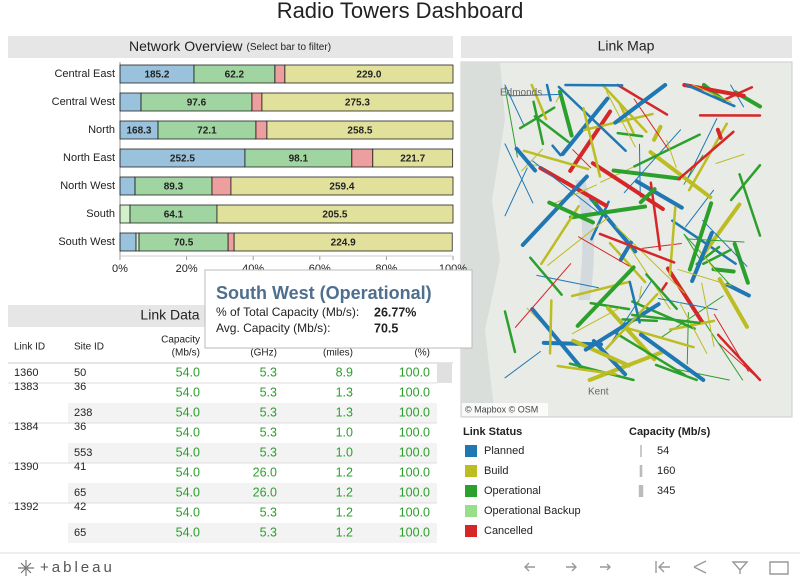 The height and width of the screenshot is (586, 800). Describe the element at coordinates (174, 187) in the screenshot. I see `bar-label: 89.3` at that location.